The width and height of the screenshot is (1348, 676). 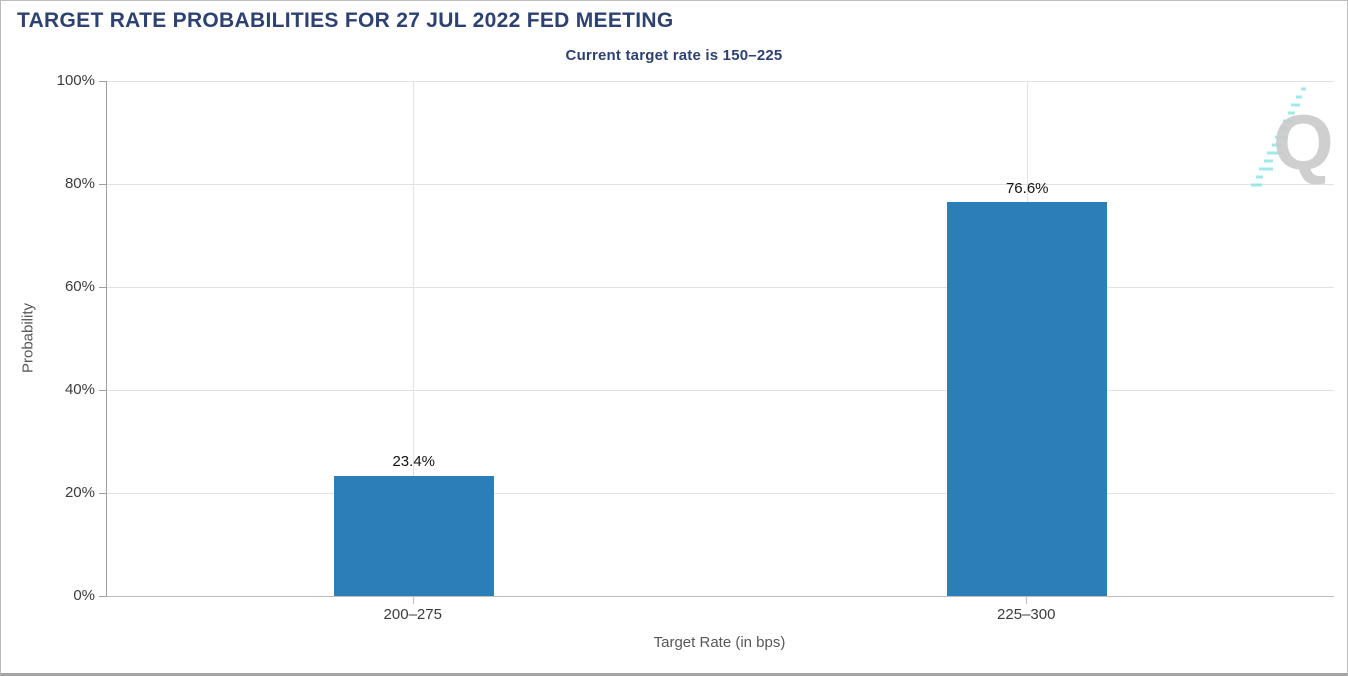 What do you see at coordinates (1026, 614) in the screenshot?
I see `x-tick-label: 225–300` at bounding box center [1026, 614].